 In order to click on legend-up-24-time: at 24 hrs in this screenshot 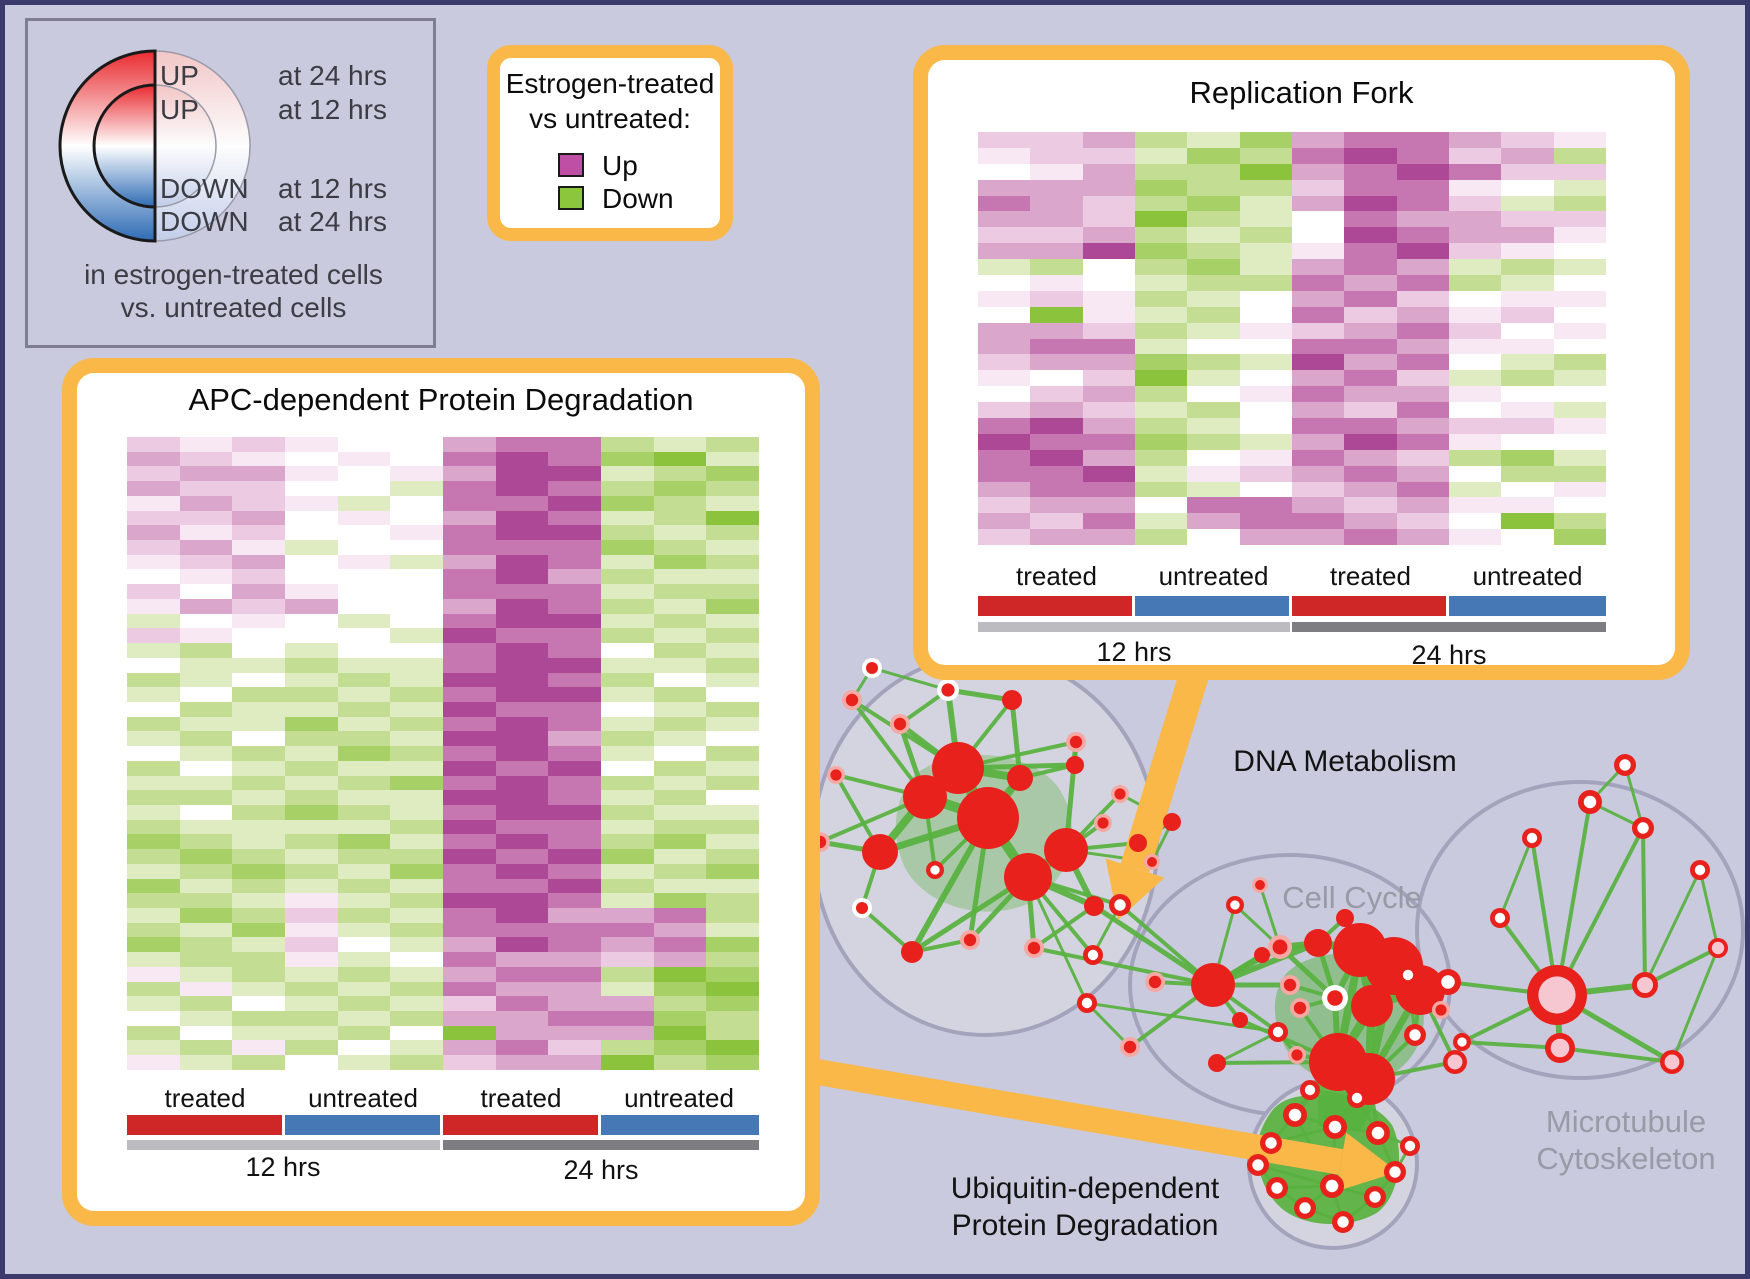, I will do `click(332, 75)`.